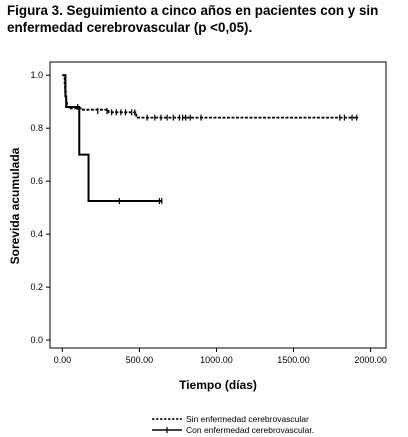 The height and width of the screenshot is (437, 408). I want to click on y-tick-label: 1.0, so click(36, 75).